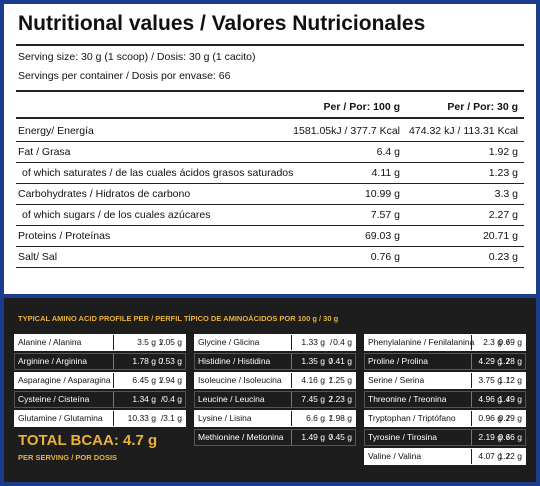  Describe the element at coordinates (225, 418) in the screenshot. I see `amino-name: Lysine / Lisina` at that location.